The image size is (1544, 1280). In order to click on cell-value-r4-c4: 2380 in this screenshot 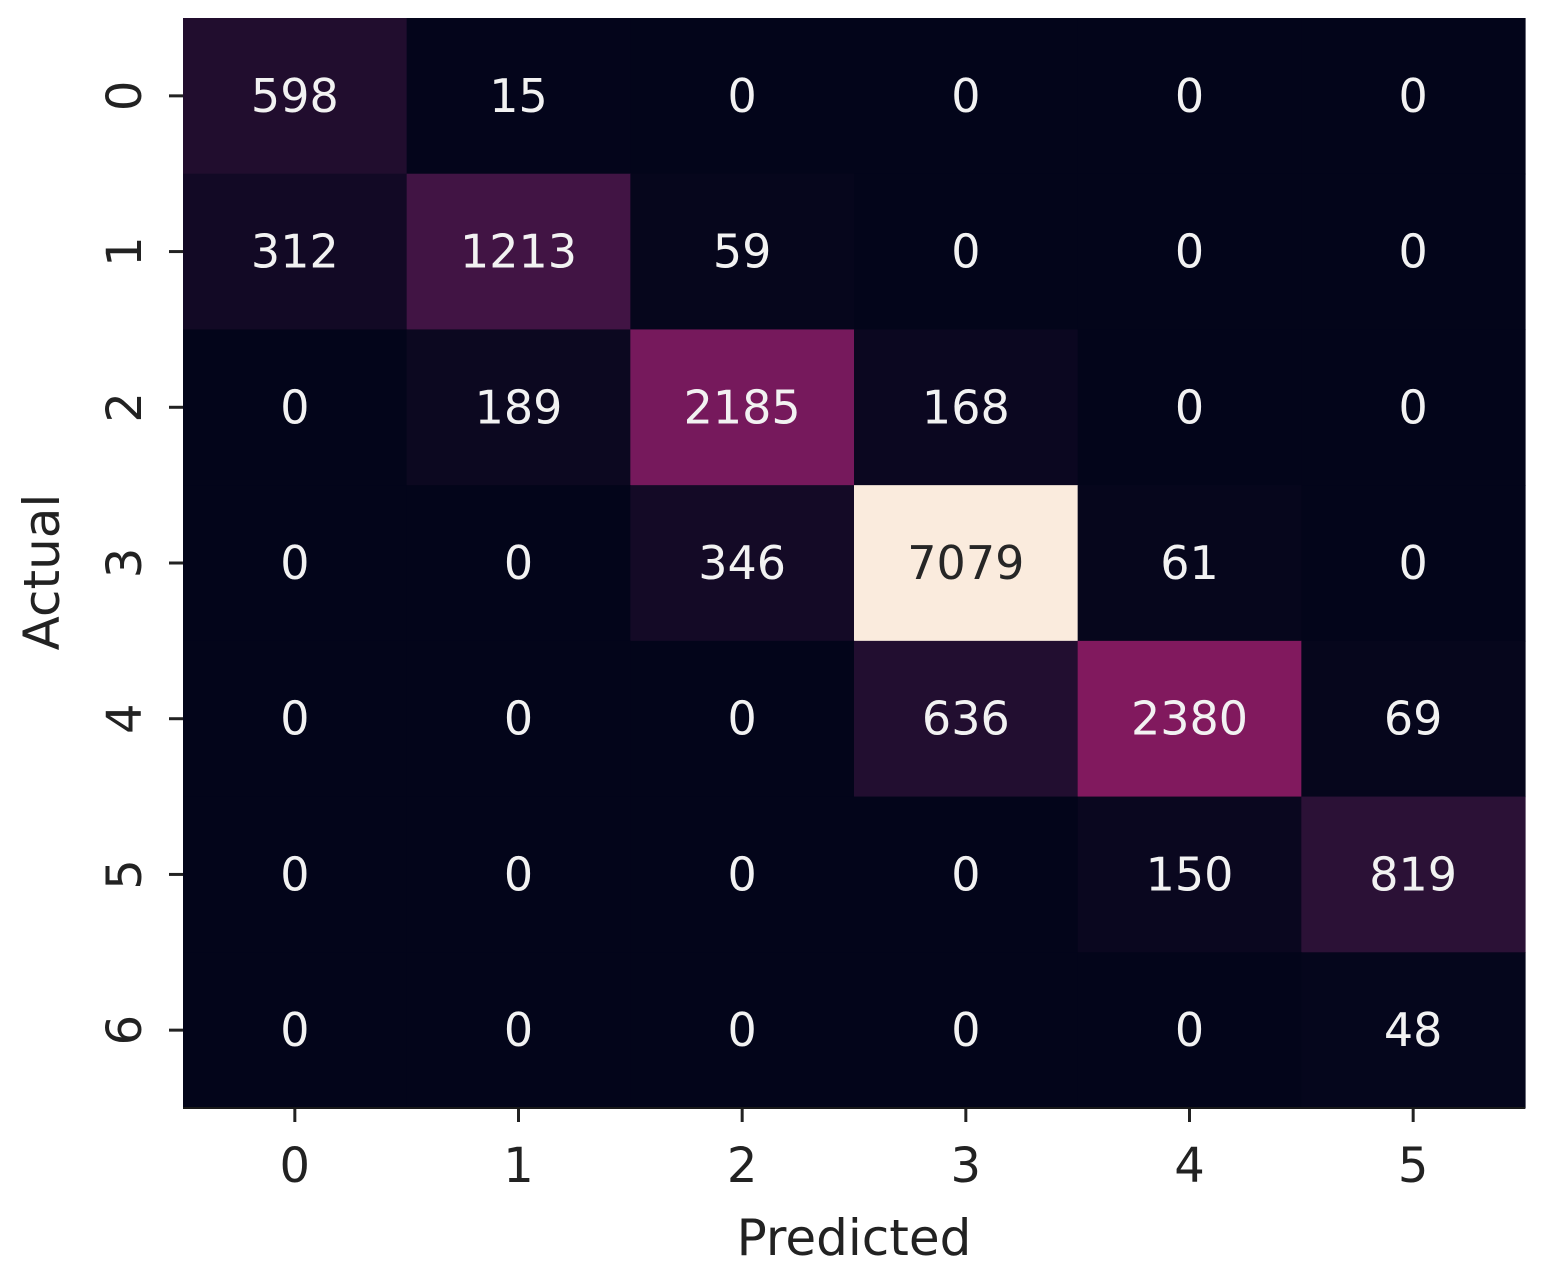, I will do `click(1189, 719)`.